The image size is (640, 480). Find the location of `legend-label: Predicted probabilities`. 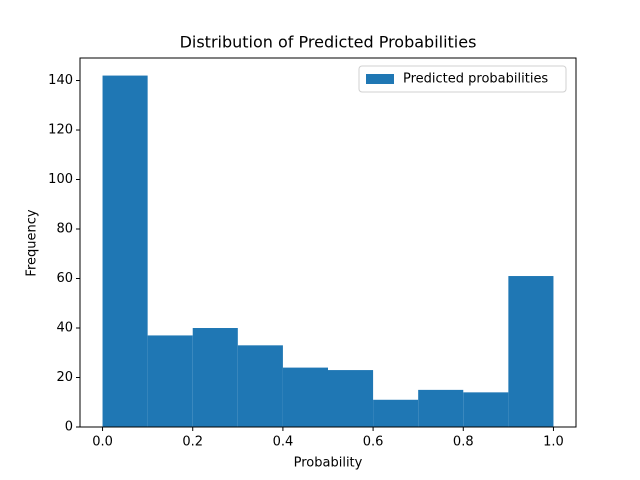

legend-label: Predicted probabilities is located at coordinates (475, 79).